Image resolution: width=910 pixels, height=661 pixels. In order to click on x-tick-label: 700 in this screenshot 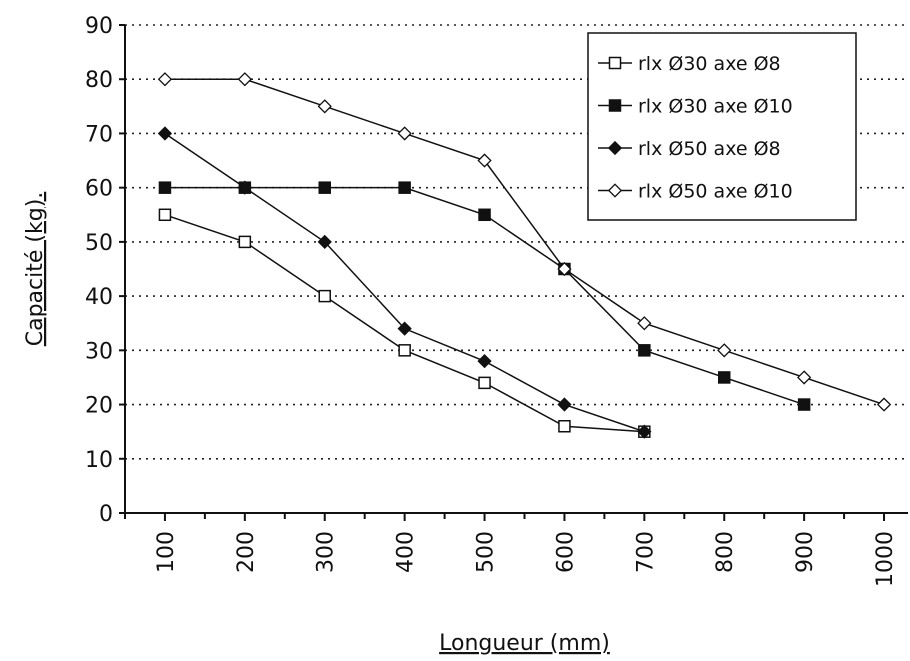, I will do `click(645, 552)`.